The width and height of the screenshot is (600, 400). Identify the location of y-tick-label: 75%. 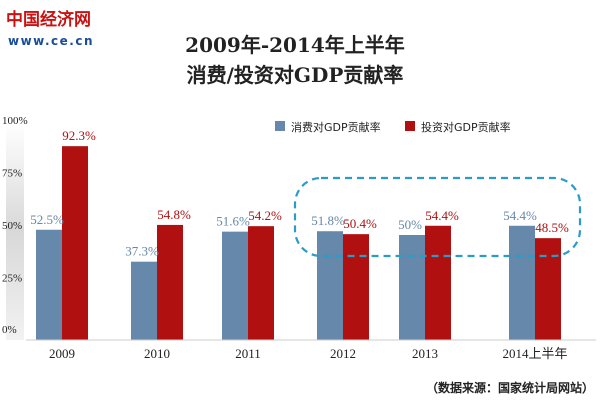
(12, 174).